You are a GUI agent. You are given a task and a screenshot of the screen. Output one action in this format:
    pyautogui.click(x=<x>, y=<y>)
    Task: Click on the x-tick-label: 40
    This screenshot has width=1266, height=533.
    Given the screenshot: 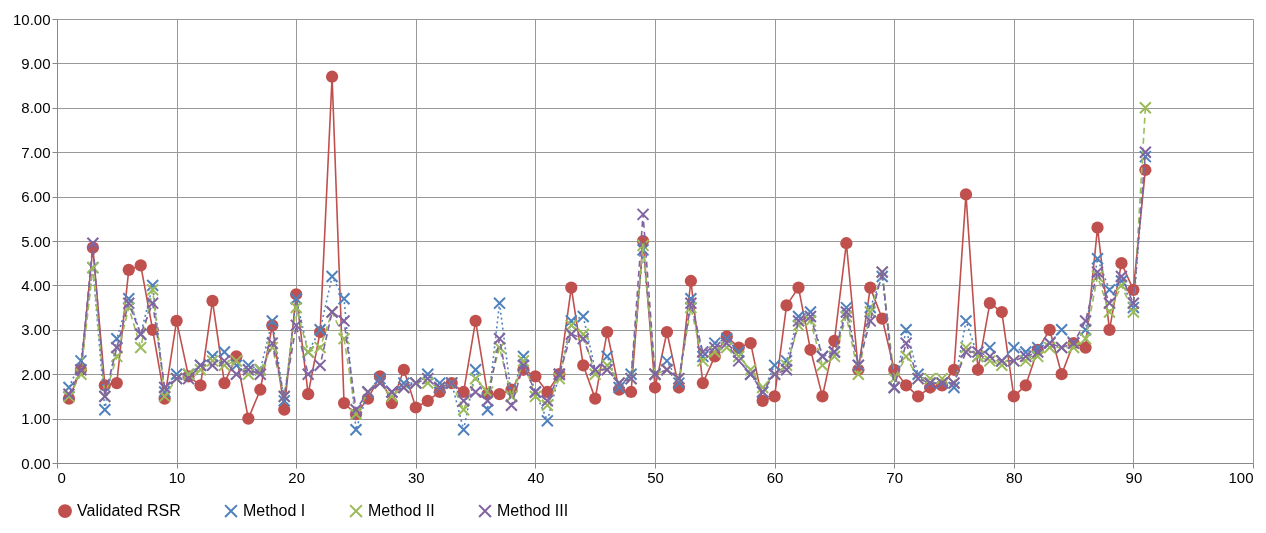 What is the action you would take?
    pyautogui.click(x=536, y=477)
    